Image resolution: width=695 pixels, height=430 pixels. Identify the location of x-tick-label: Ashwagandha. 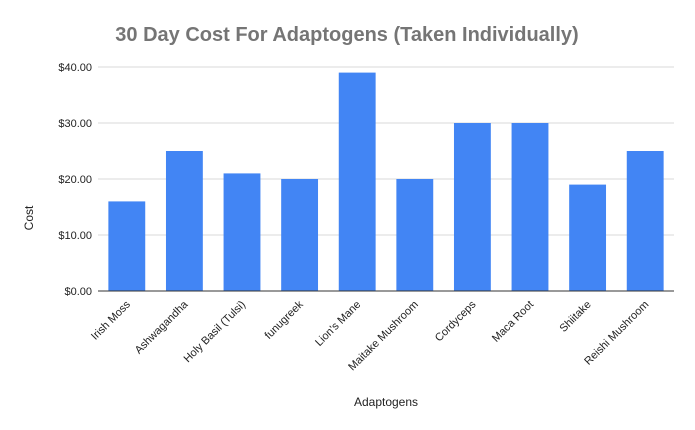
(162, 327).